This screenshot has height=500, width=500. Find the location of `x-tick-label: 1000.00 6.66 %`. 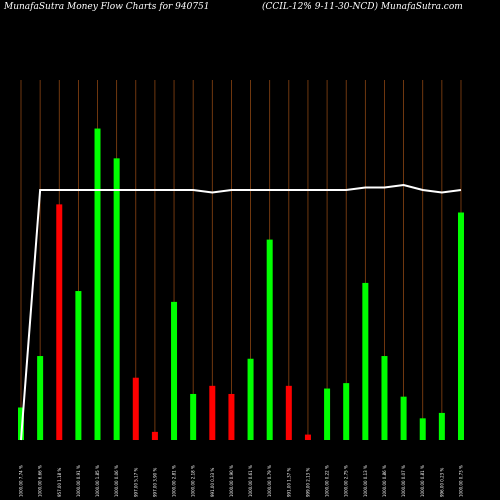

x-tick-label: 1000.00 6.66 % is located at coordinates (40, 481).